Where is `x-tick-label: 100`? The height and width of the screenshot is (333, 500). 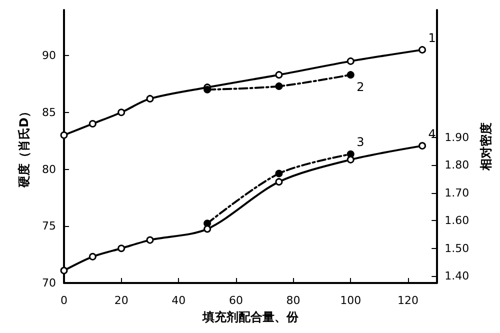
x-tick-label: 100 is located at coordinates (351, 300).